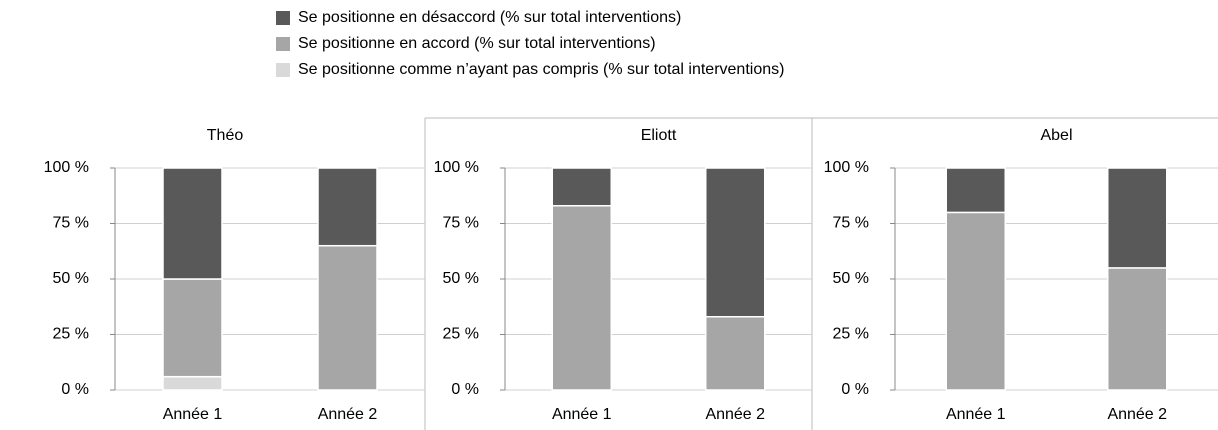  What do you see at coordinates (1056, 135) in the screenshot?
I see `panel-title: Abel` at bounding box center [1056, 135].